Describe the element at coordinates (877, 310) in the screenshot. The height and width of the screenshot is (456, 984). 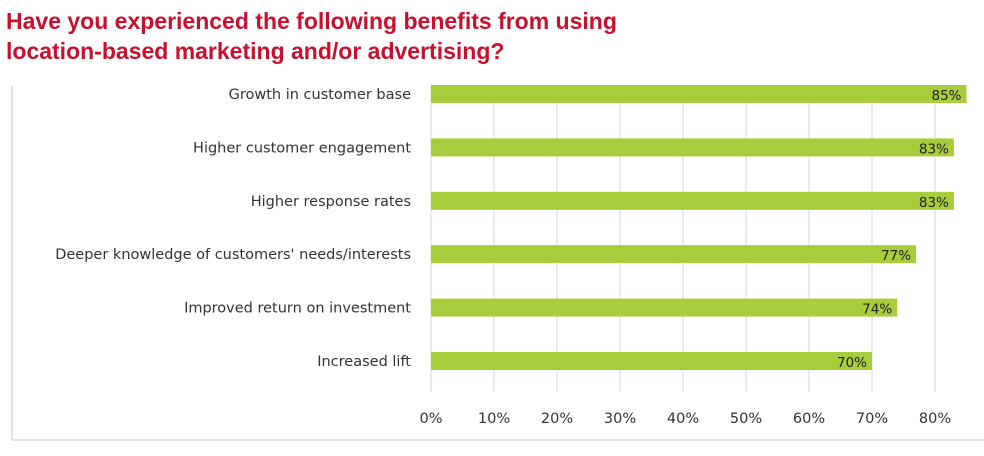
I see `data-label: 74%` at that location.